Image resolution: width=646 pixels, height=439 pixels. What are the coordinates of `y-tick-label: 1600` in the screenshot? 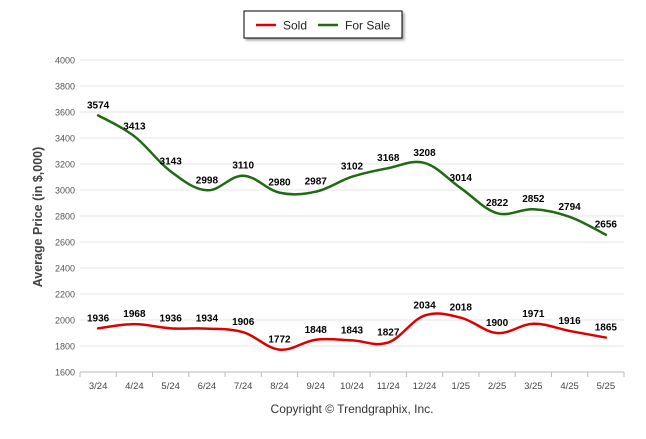 It's located at (65, 373).